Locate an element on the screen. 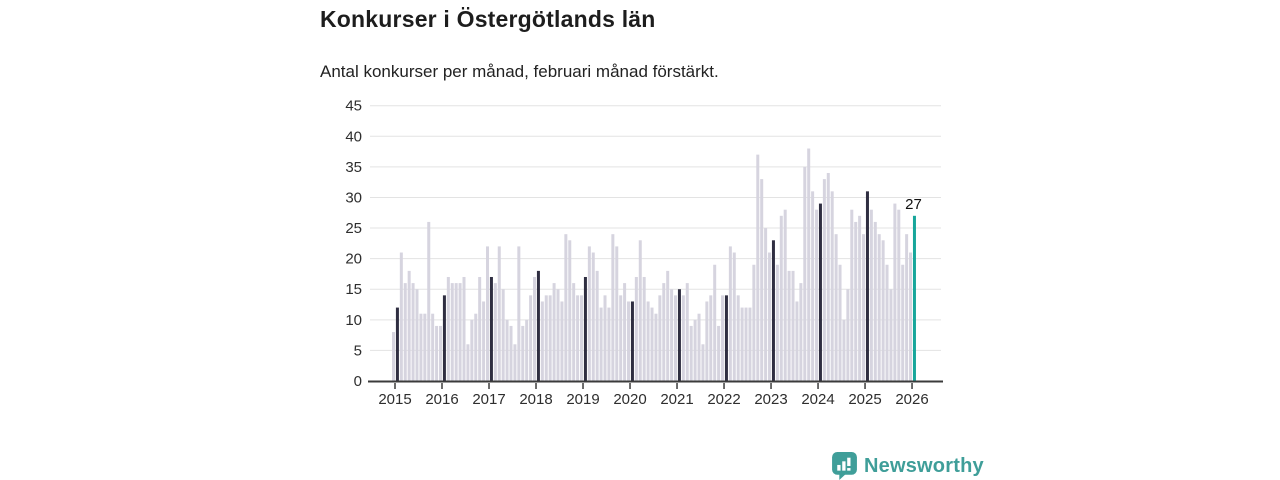 The width and height of the screenshot is (1280, 480). y-tick-label: 20 is located at coordinates (353, 259).